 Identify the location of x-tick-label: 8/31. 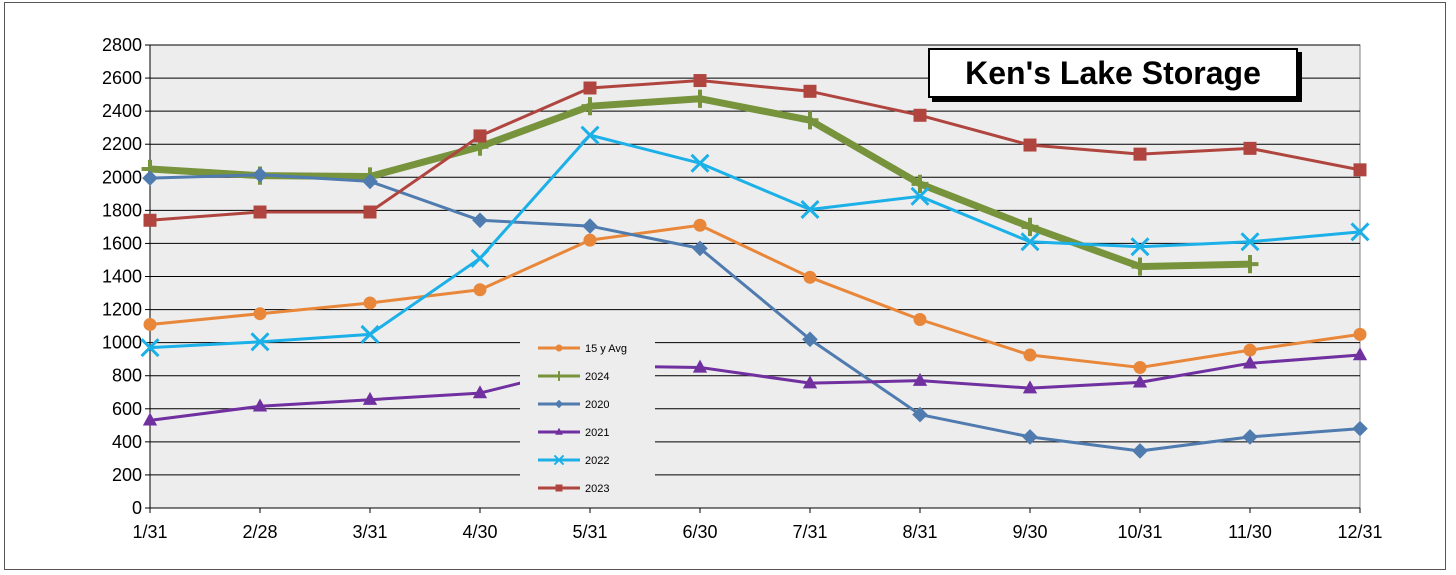
(919, 532).